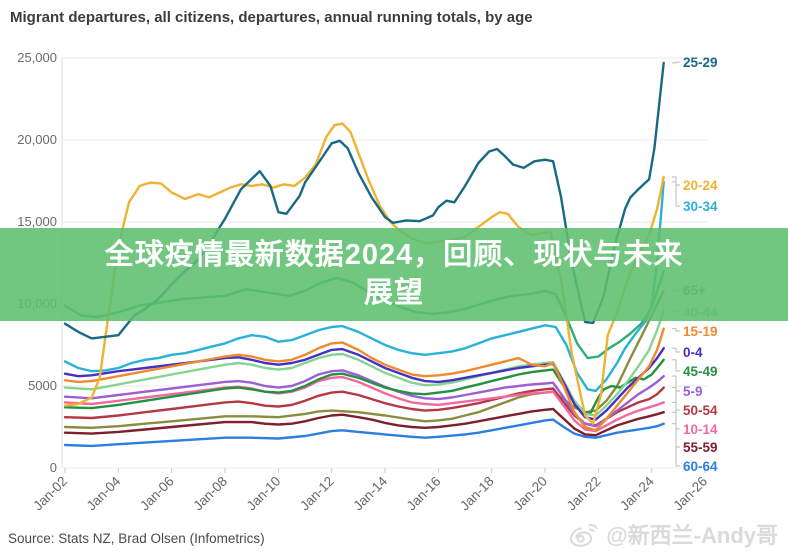 The width and height of the screenshot is (788, 560). I want to click on svg-text: Jan-02, so click(50, 494).